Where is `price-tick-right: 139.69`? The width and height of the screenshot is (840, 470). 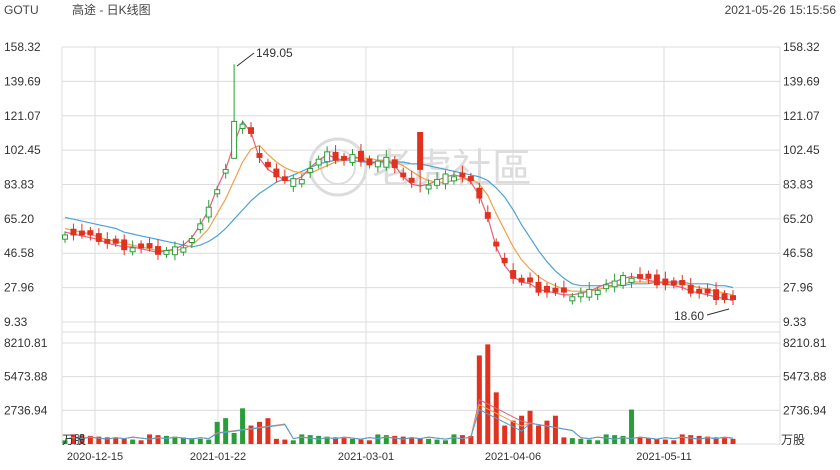
price-tick-right: 139.69 is located at coordinates (801, 81).